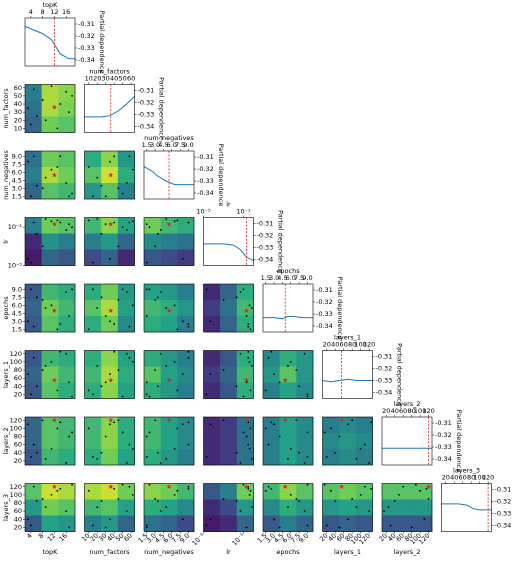 The height and width of the screenshot is (563, 513). Describe the element at coordinates (17, 180) in the screenshot. I see `y-tick-label: 4.5` at that location.